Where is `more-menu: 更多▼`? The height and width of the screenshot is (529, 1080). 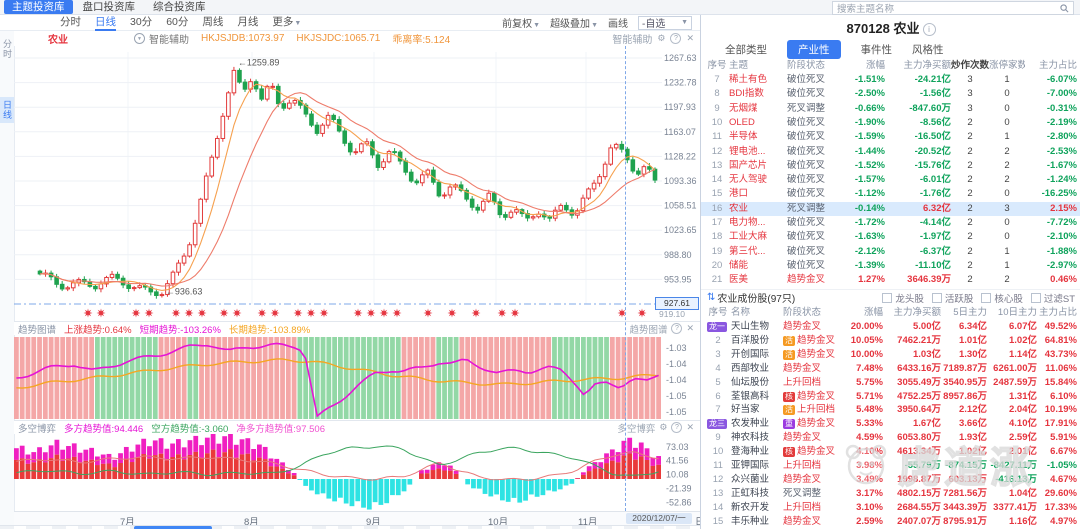 more-menu: 更多▼ is located at coordinates (287, 21).